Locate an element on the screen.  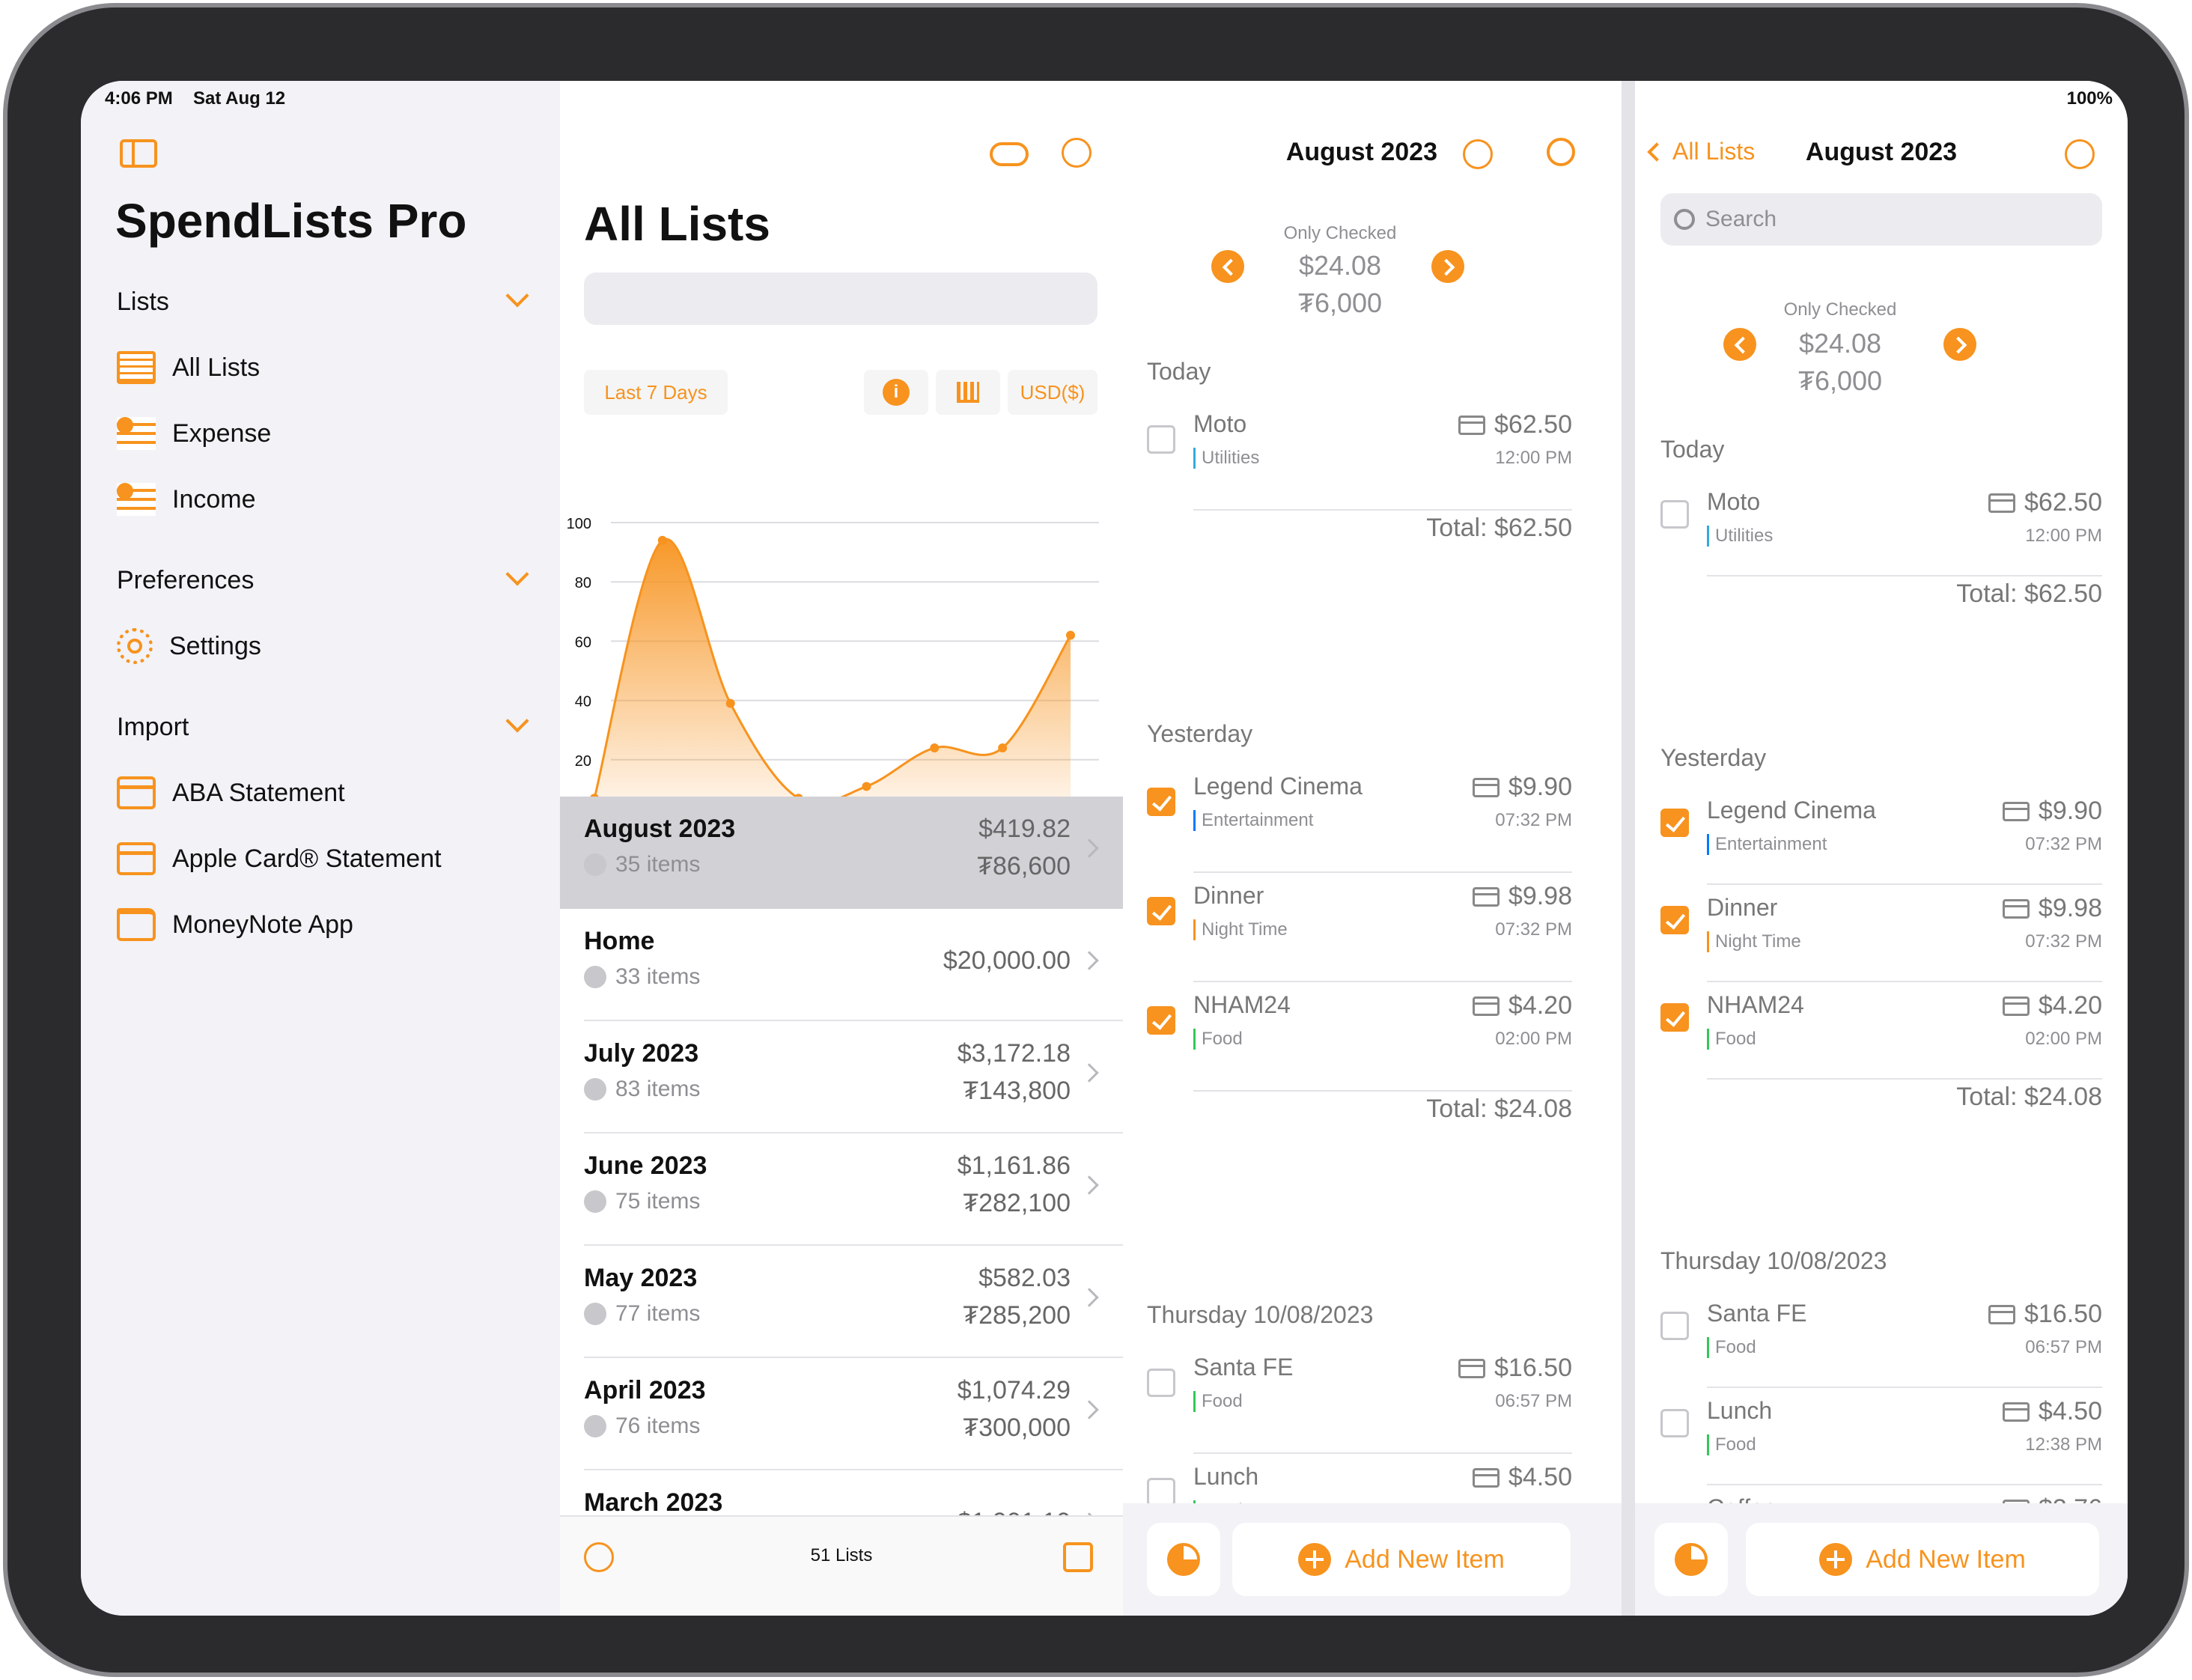
list-count-text: 77 items is located at coordinates (658, 1313).